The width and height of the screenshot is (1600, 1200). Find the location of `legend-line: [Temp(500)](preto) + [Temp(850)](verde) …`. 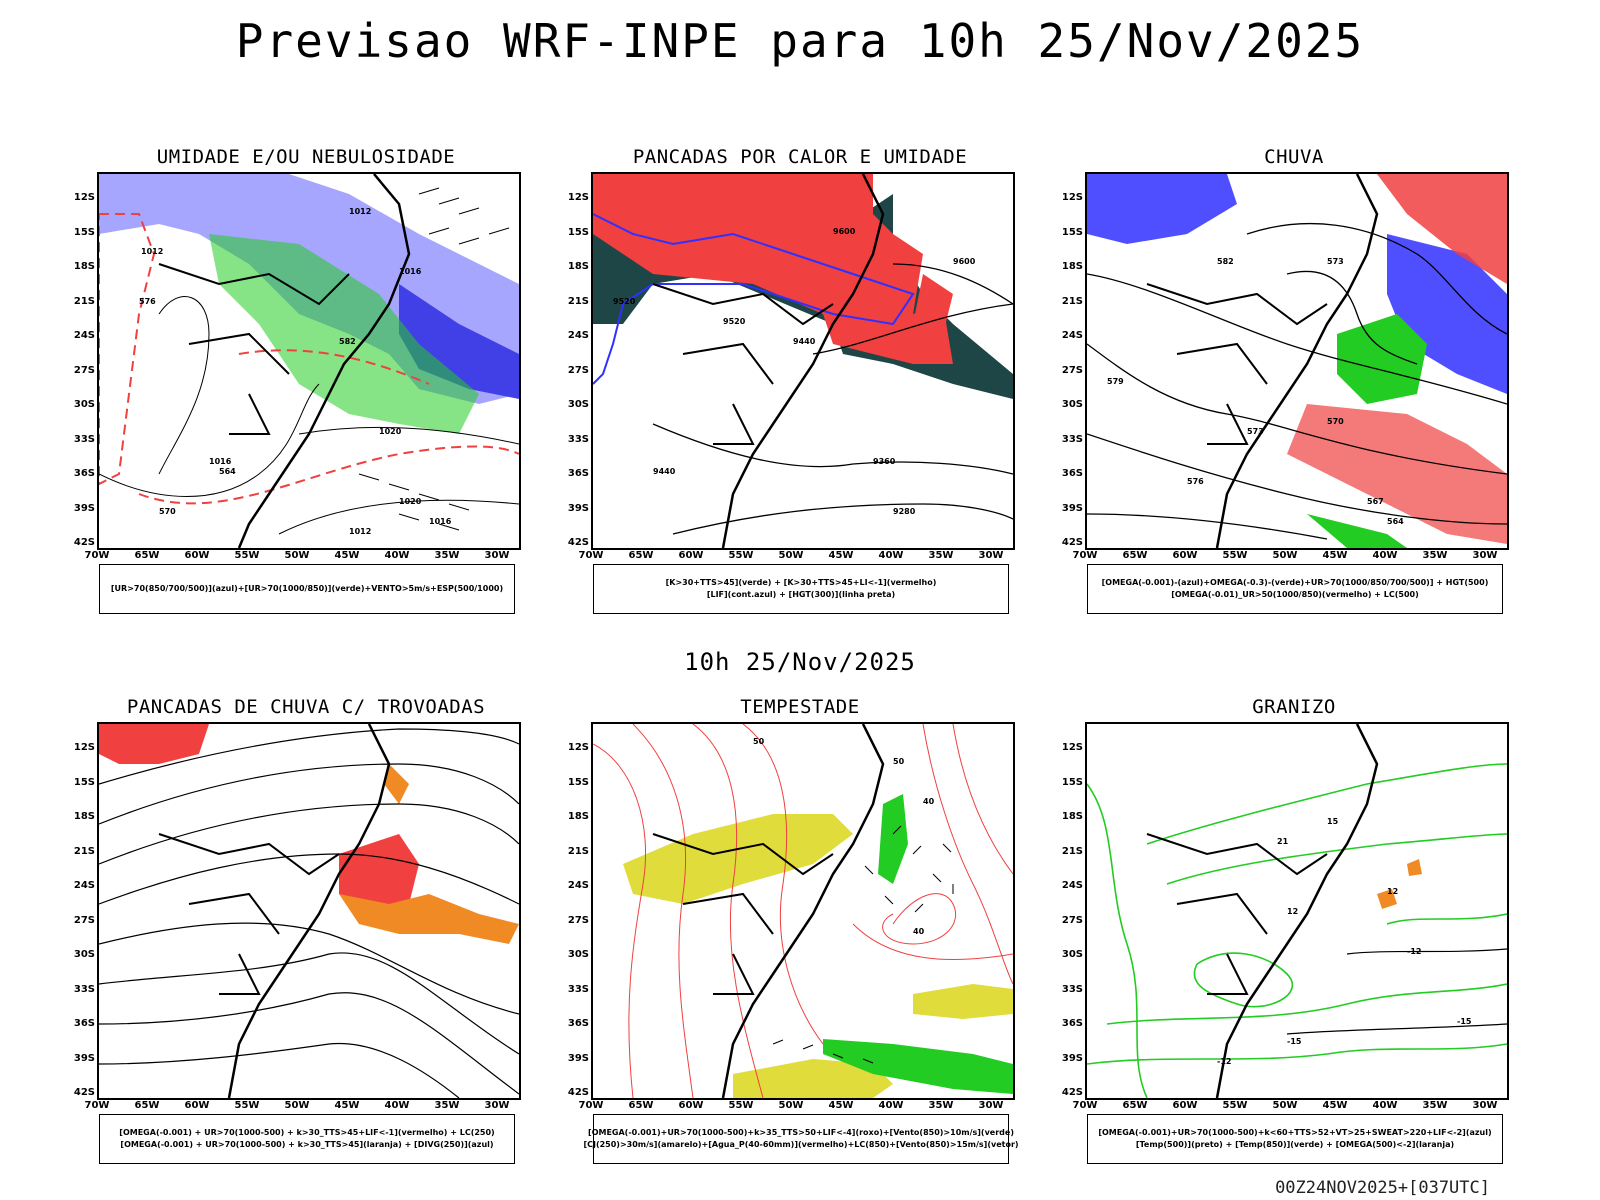

legend-line: [Temp(500)](preto) + [Temp(850)](verde) … is located at coordinates (1295, 1144).